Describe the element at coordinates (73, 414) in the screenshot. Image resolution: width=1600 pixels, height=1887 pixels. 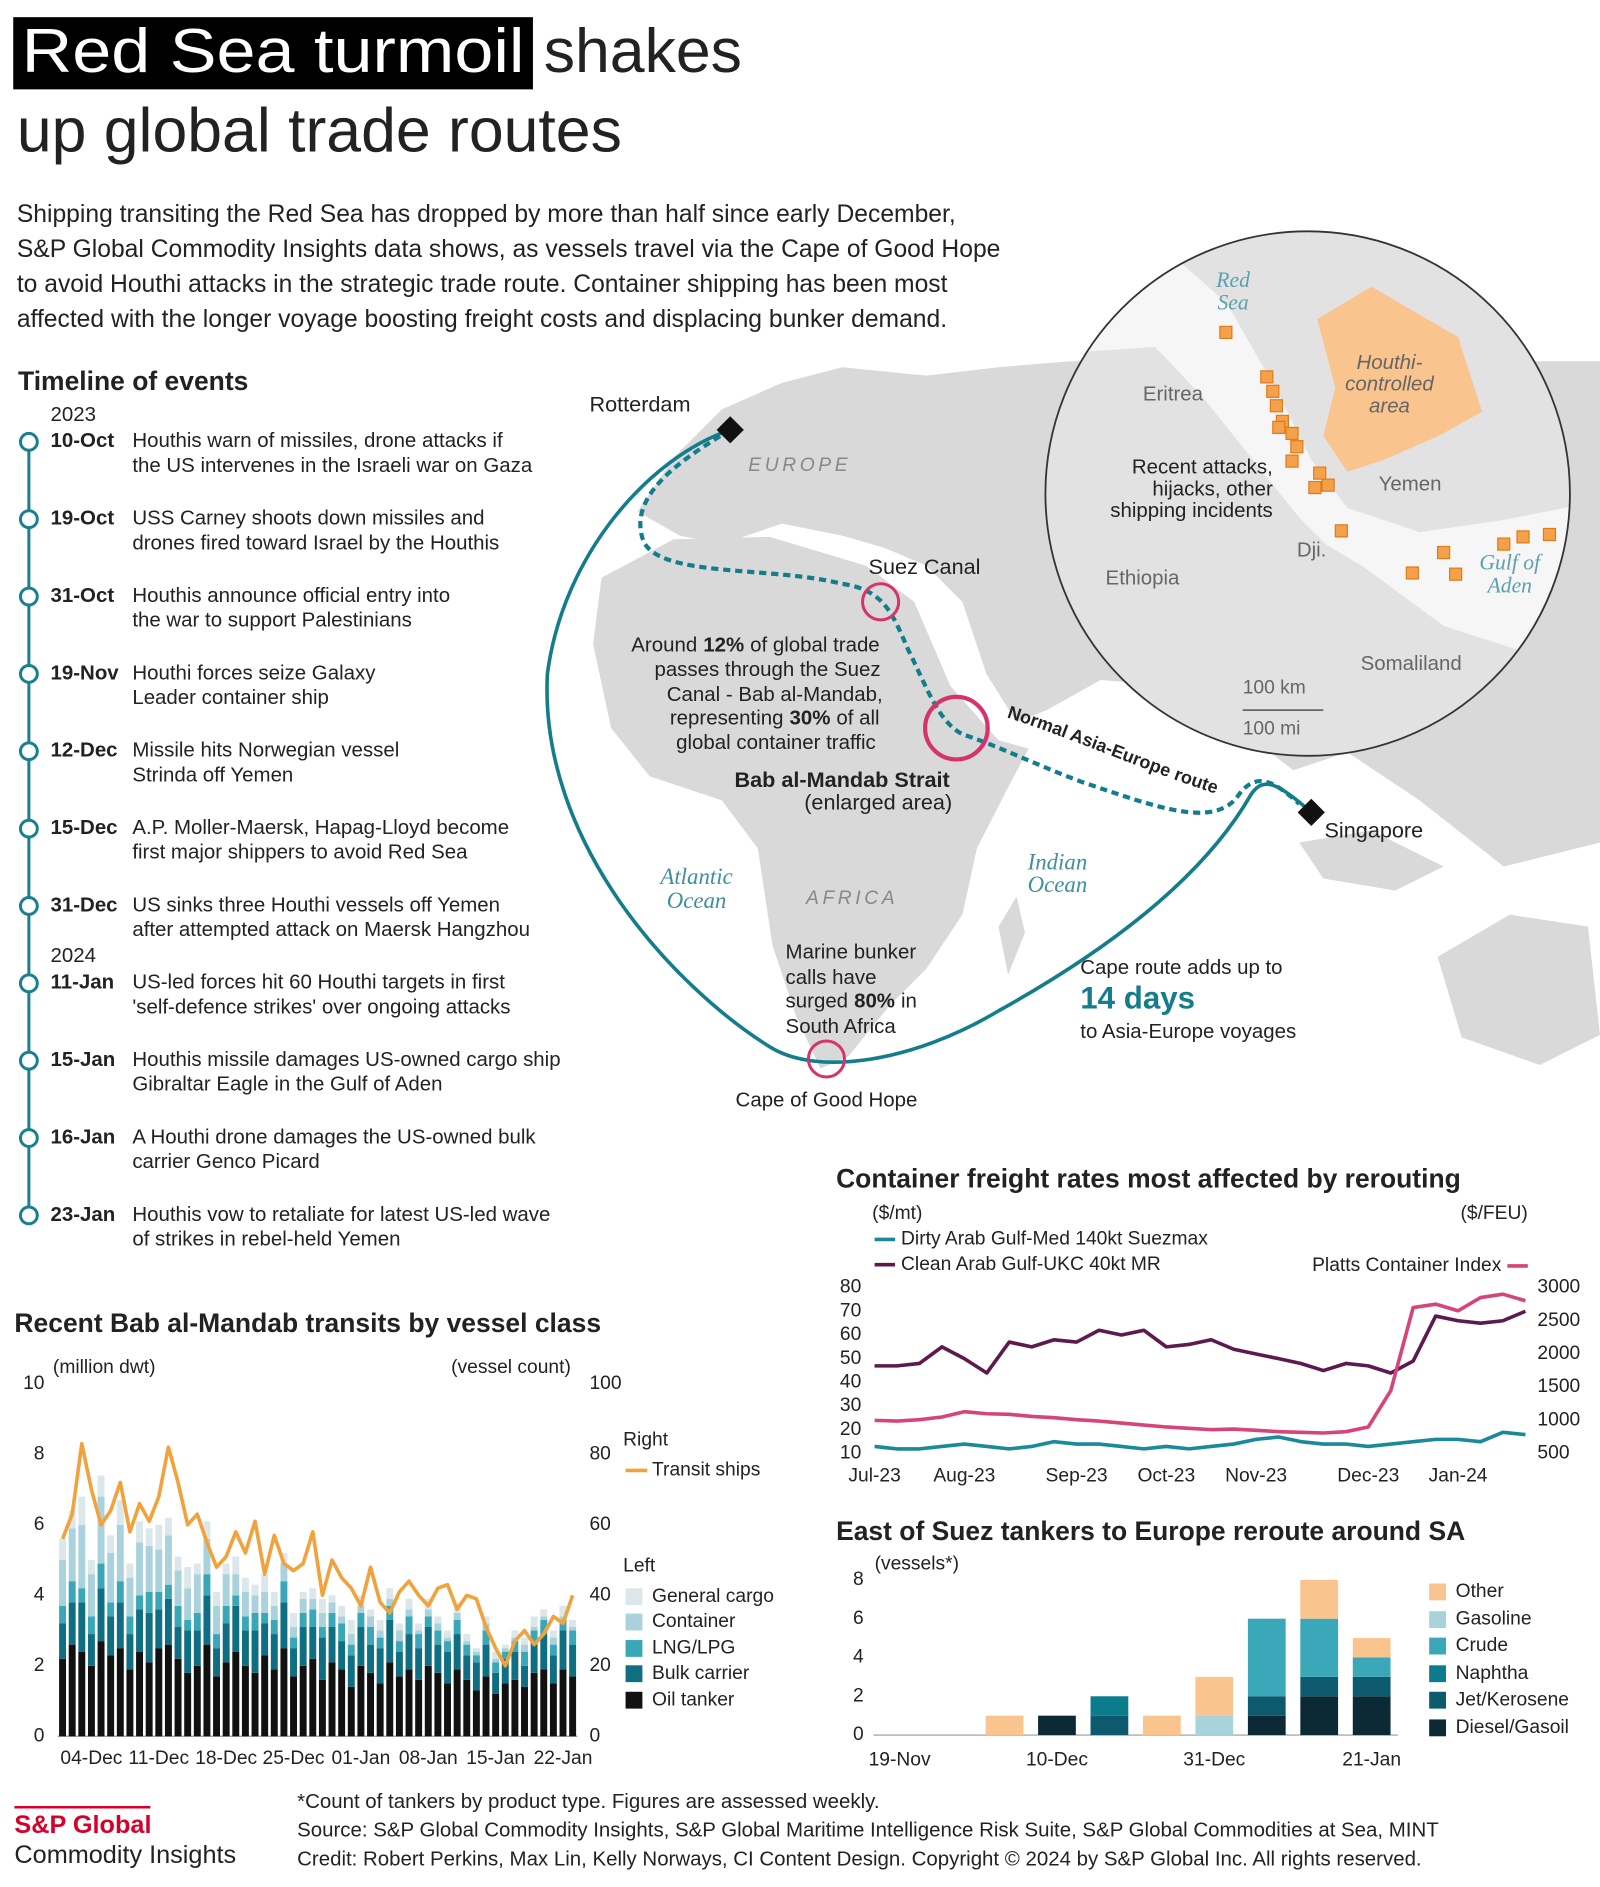
I see `timeline-year: 2023` at that location.